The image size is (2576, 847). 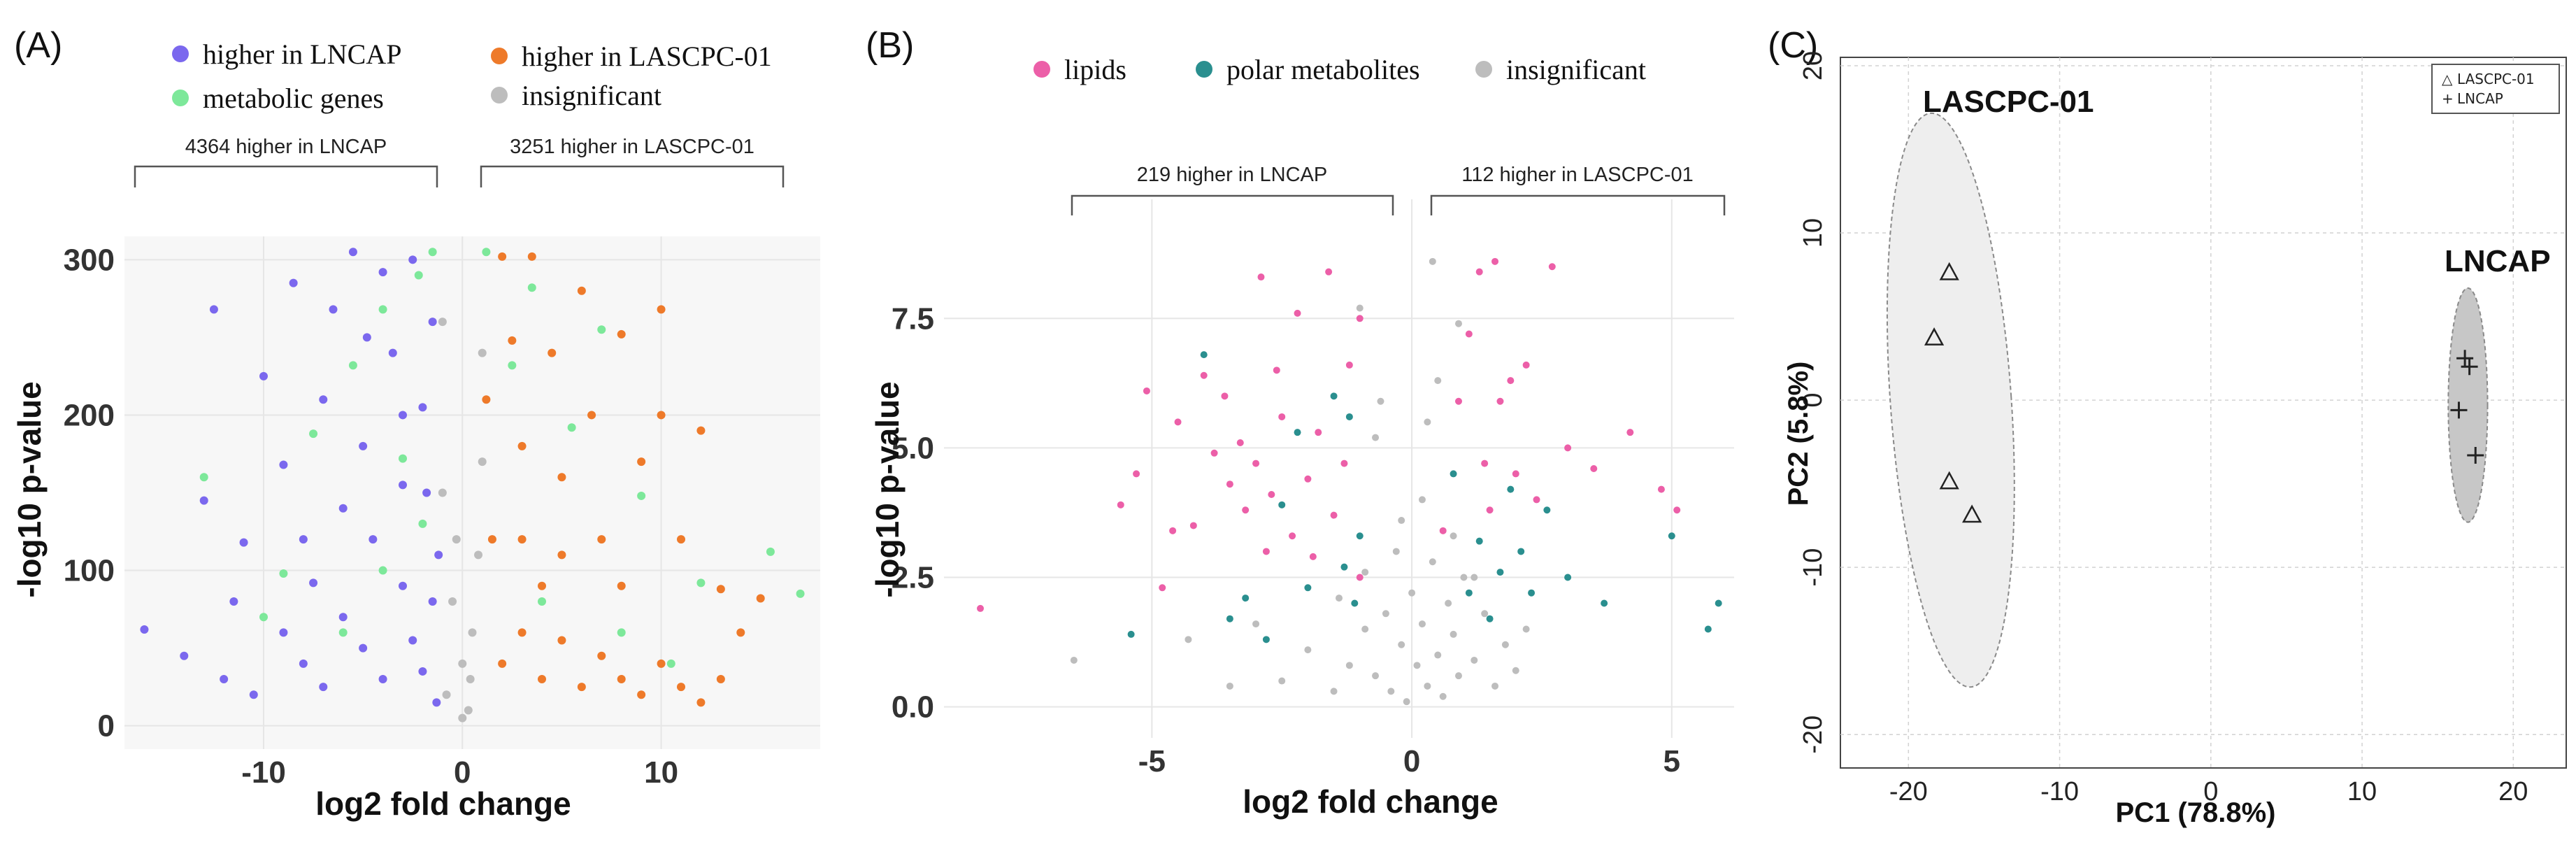 What do you see at coordinates (1095, 69) in the screenshot?
I see `legend-text-lipids: lipids` at bounding box center [1095, 69].